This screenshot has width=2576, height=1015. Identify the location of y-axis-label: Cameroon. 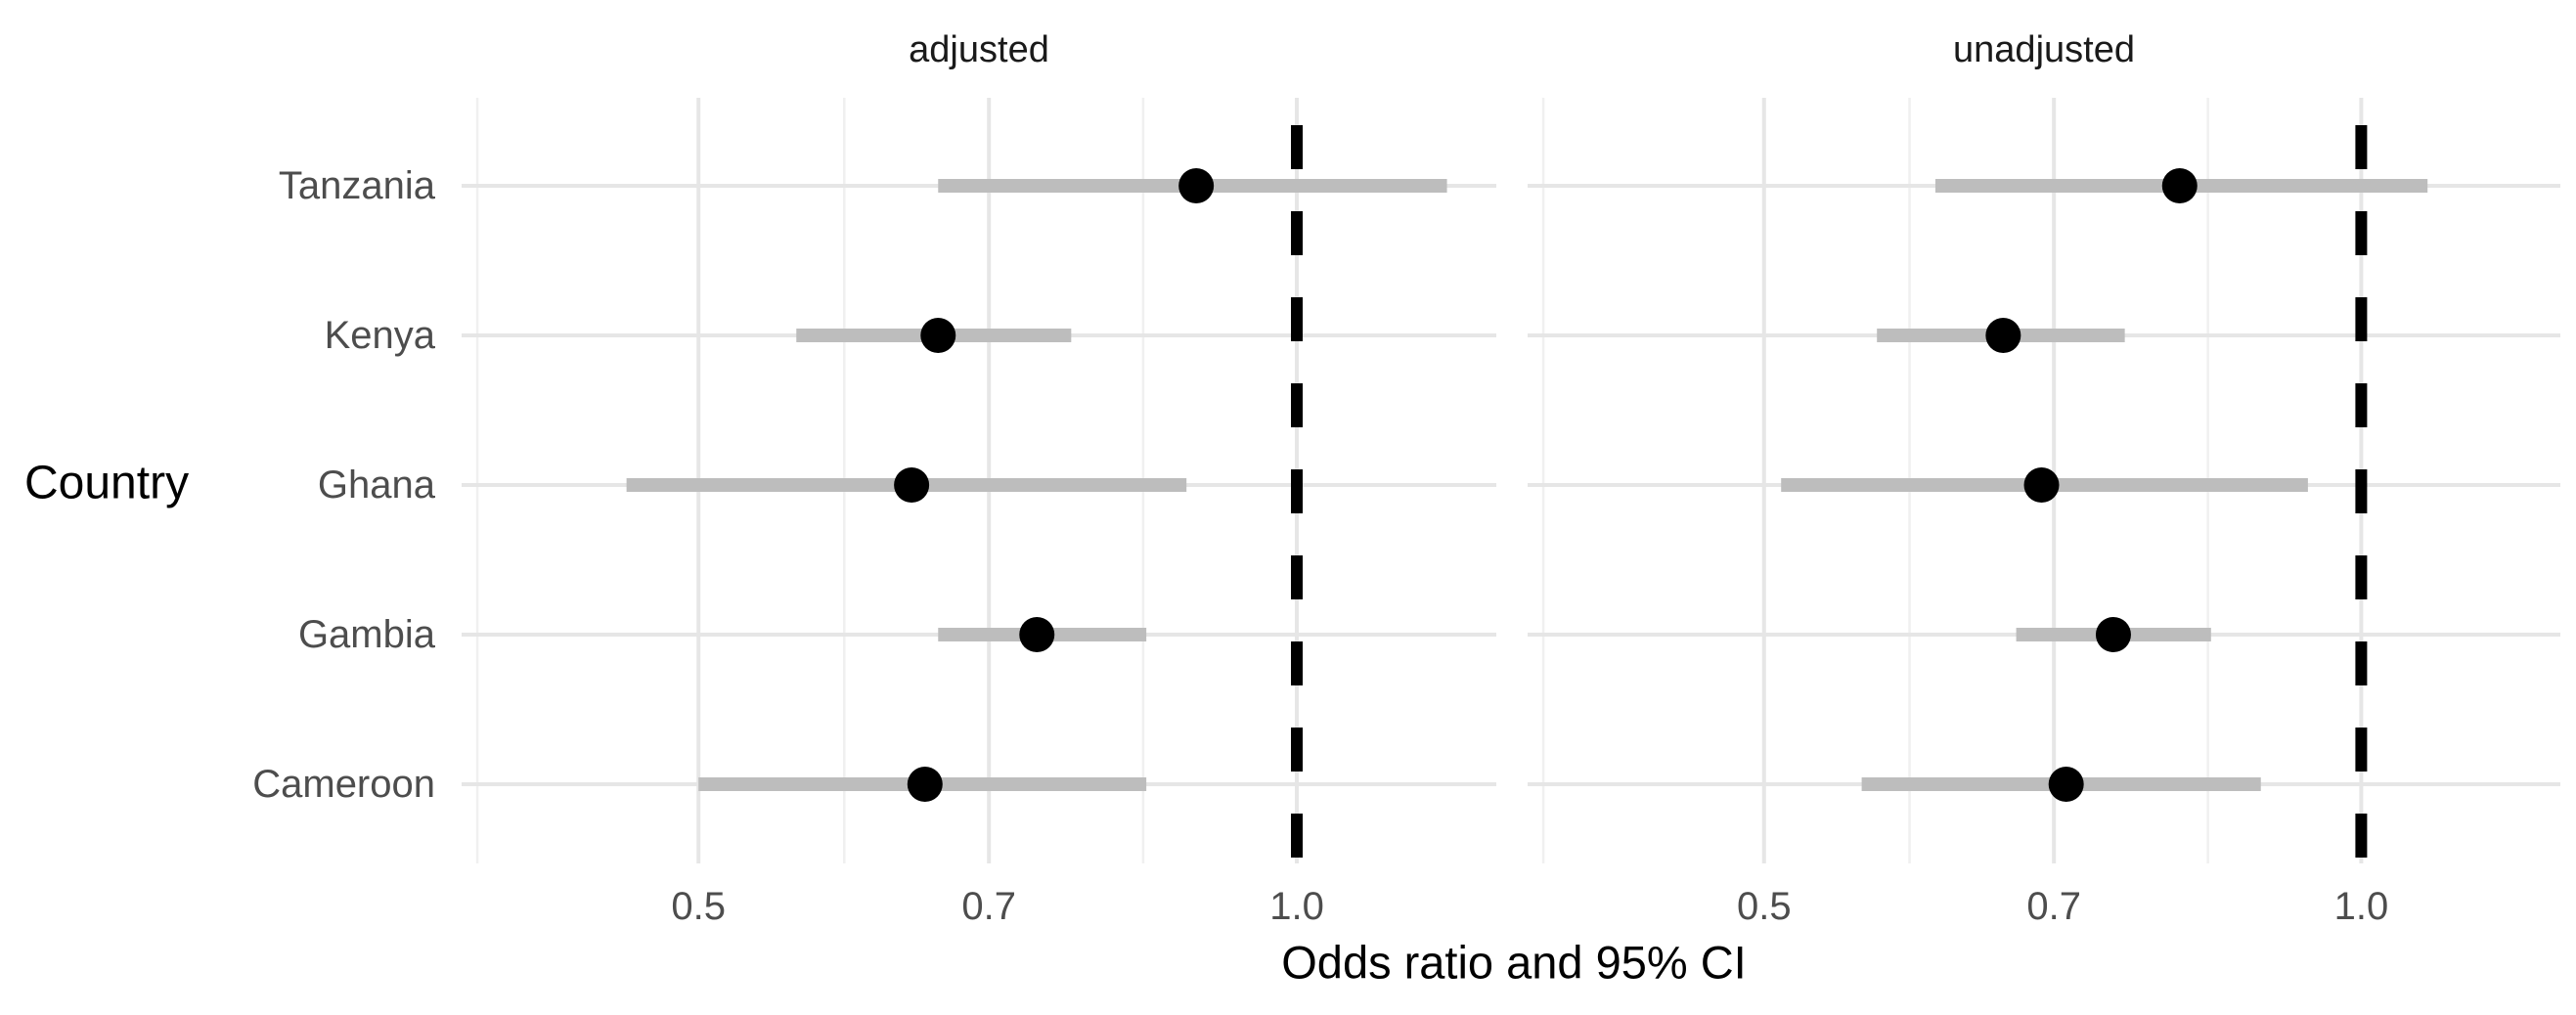
(343, 784).